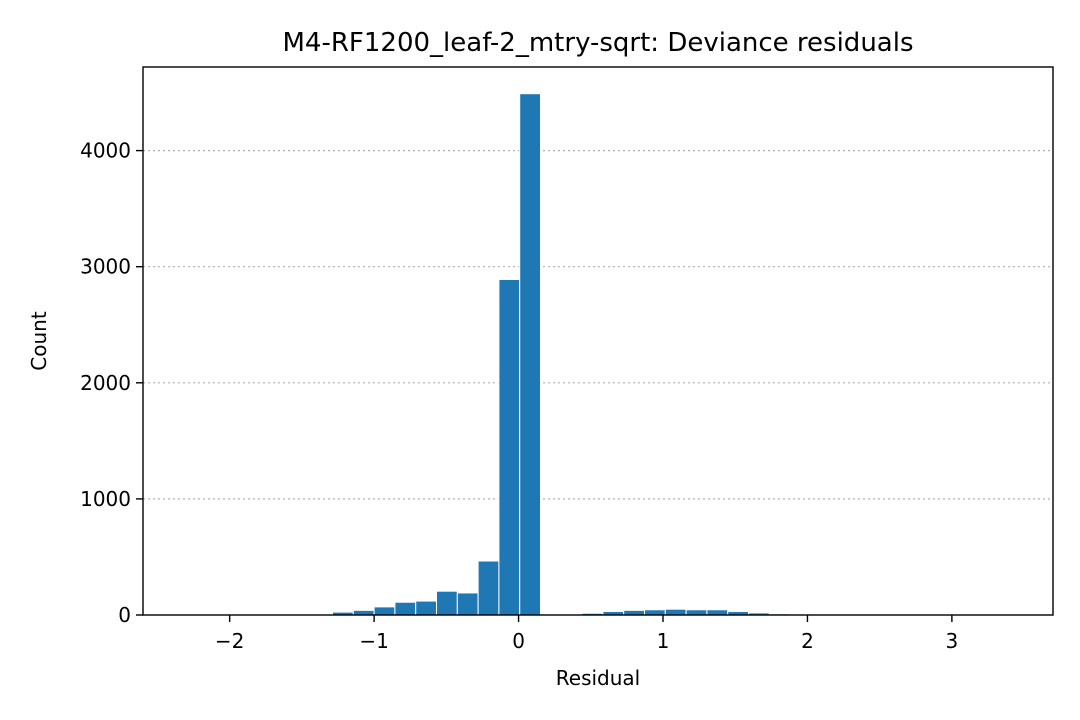 The height and width of the screenshot is (720, 1080). Describe the element at coordinates (124, 615) in the screenshot. I see `y-tick-label: 0` at that location.